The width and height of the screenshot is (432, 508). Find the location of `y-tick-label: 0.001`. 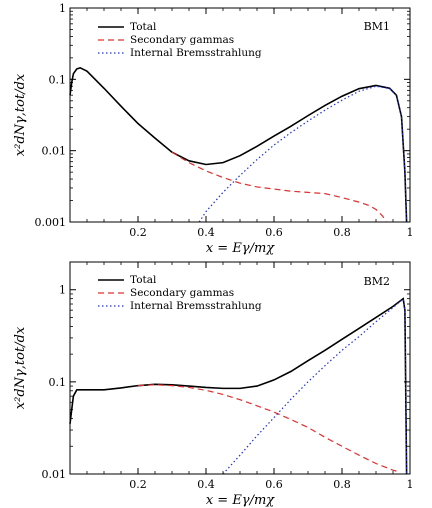

y-tick-label: 0.001 is located at coordinates (51, 222).